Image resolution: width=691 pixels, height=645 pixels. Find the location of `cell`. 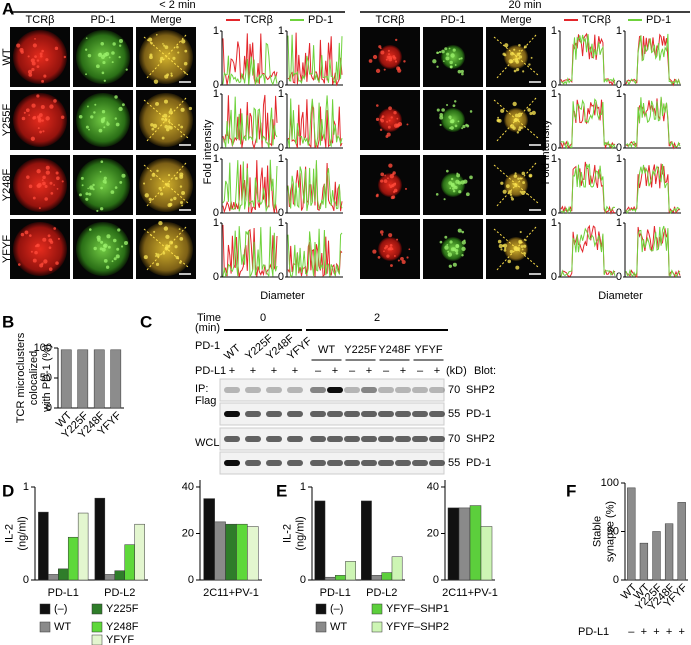

cell is located at coordinates (103, 185).